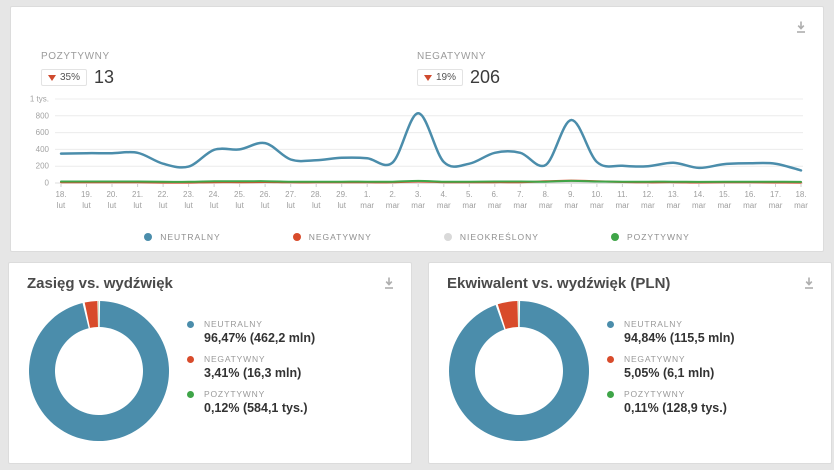 The width and height of the screenshot is (834, 470). Describe the element at coordinates (571, 194) in the screenshot. I see `svg-text: 9.` at that location.